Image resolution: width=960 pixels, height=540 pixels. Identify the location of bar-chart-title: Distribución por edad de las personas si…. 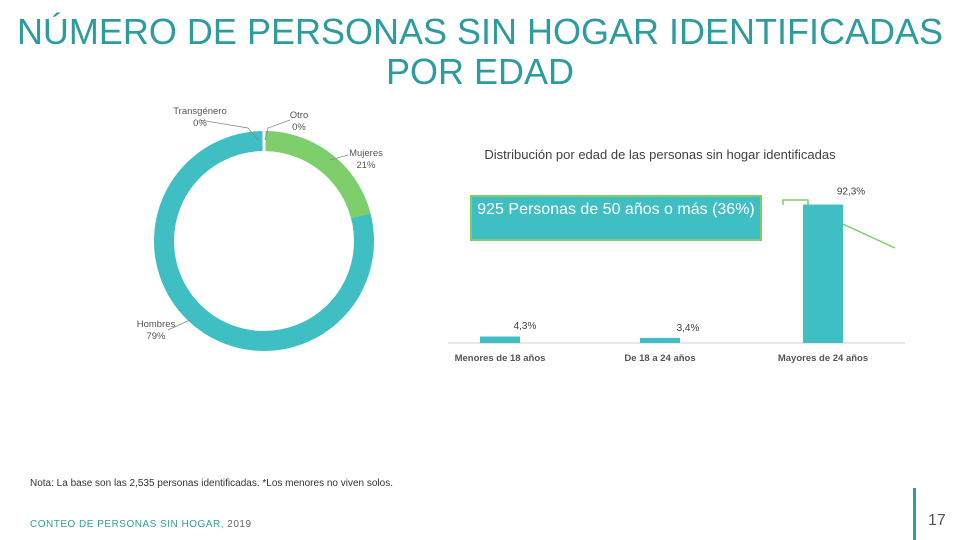
(660, 154).